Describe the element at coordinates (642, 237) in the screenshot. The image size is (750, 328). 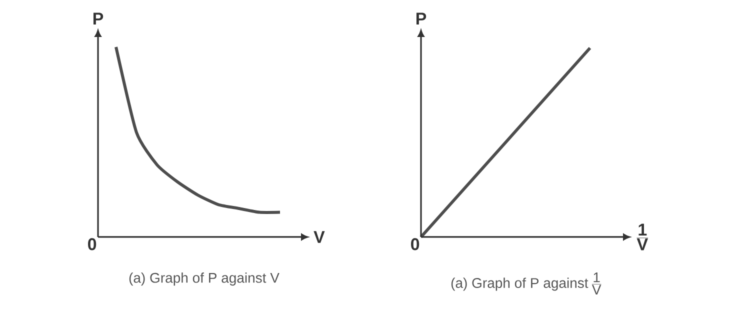
I see `x-axis-title: $\frac{\mbox{\bfseries 1}}{\mbox{\bfseries V}}$` at that location.